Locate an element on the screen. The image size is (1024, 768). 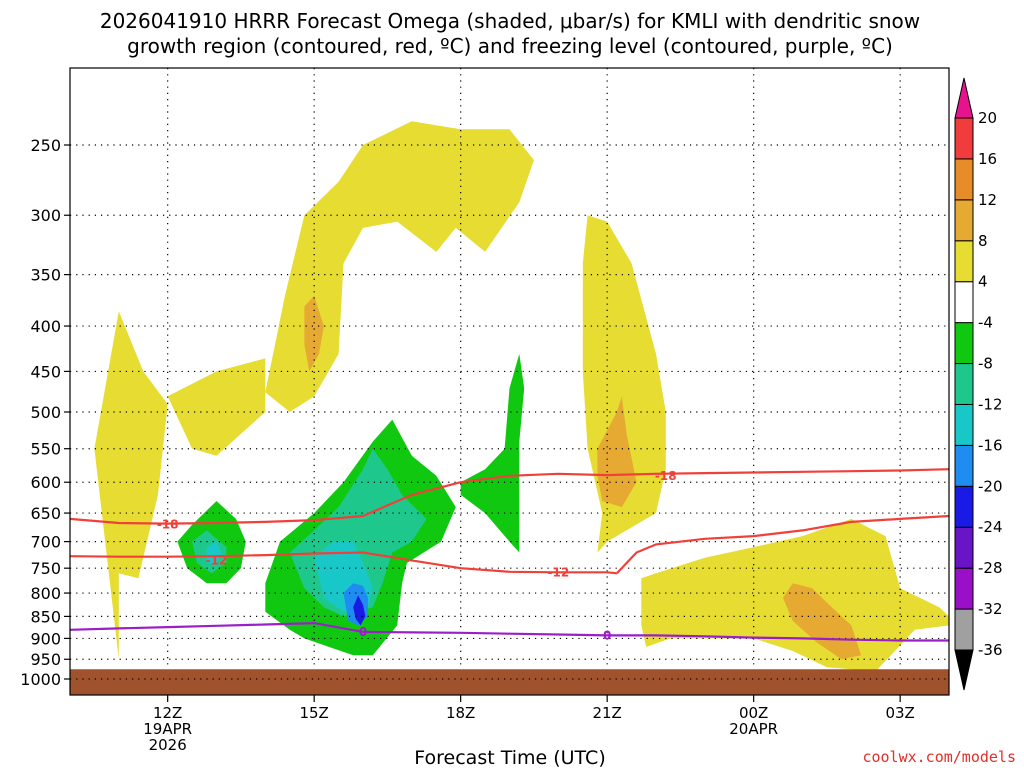
y-tick-label: 400 is located at coordinates (45, 326).